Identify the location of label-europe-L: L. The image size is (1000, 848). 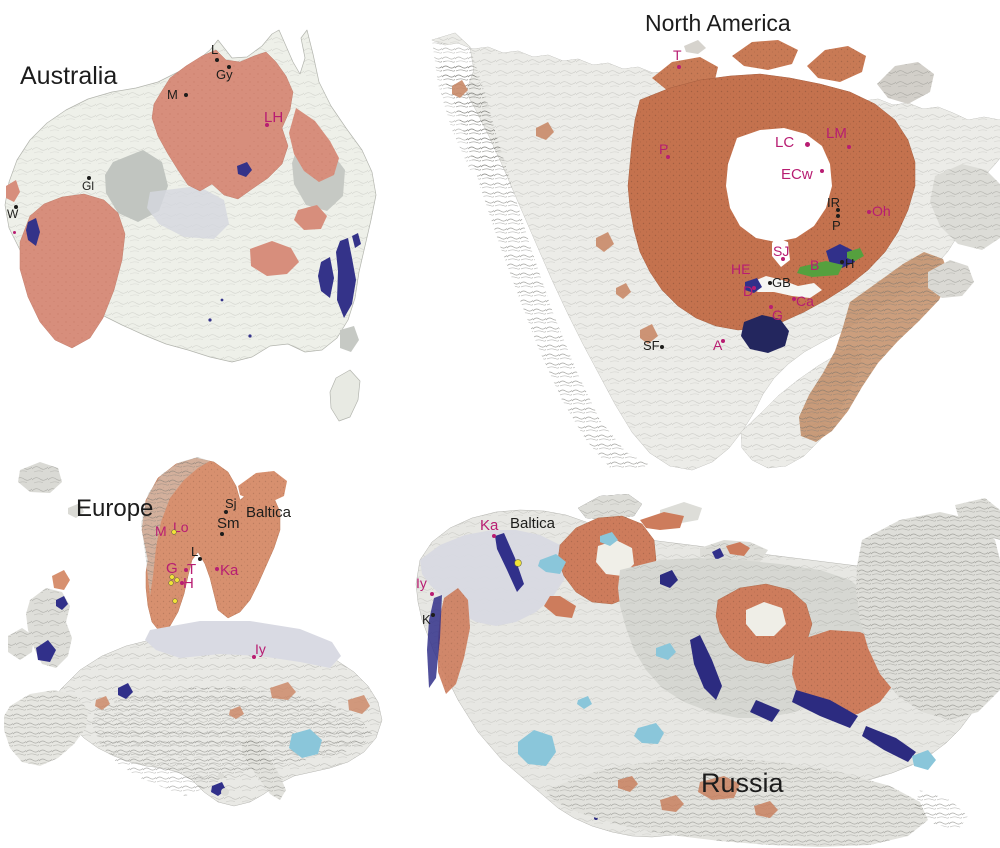
(195, 551).